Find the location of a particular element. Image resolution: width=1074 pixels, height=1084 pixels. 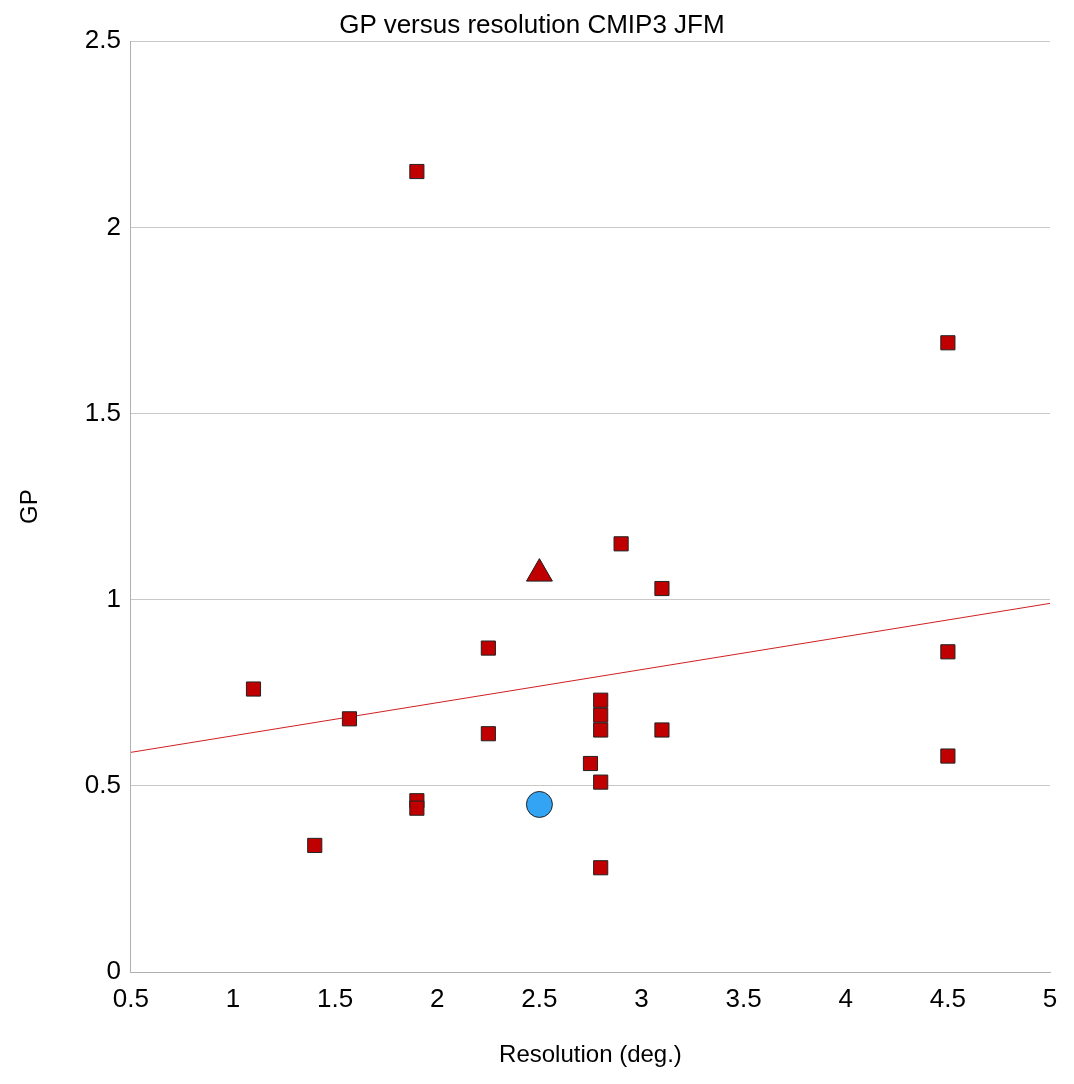

x-axis-title: Resolution (deg.) is located at coordinates (590, 1054).